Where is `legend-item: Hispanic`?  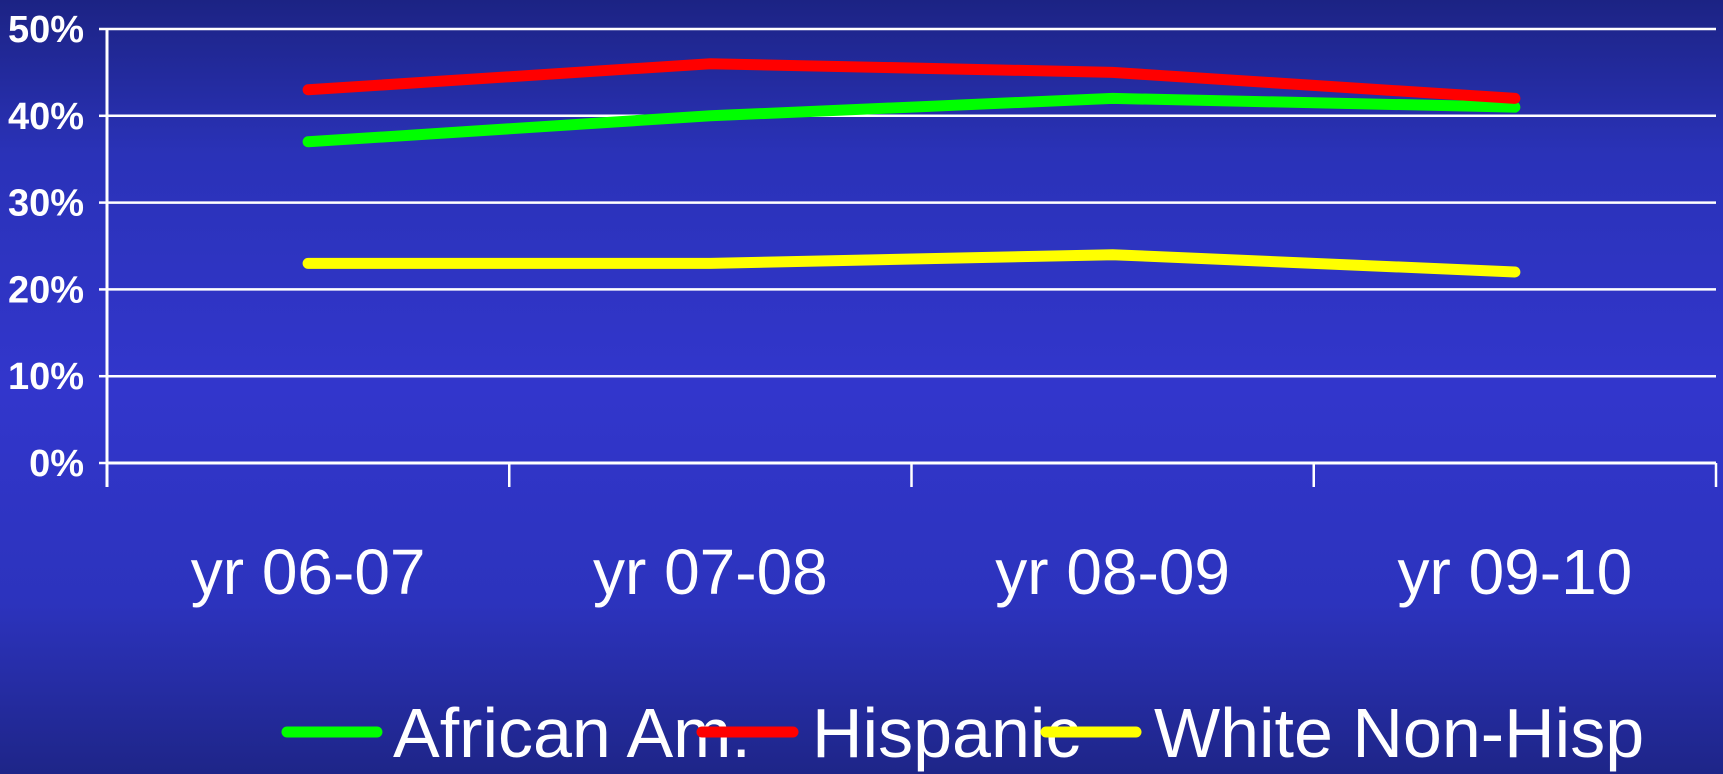
legend-item: Hispanic is located at coordinates (888, 733).